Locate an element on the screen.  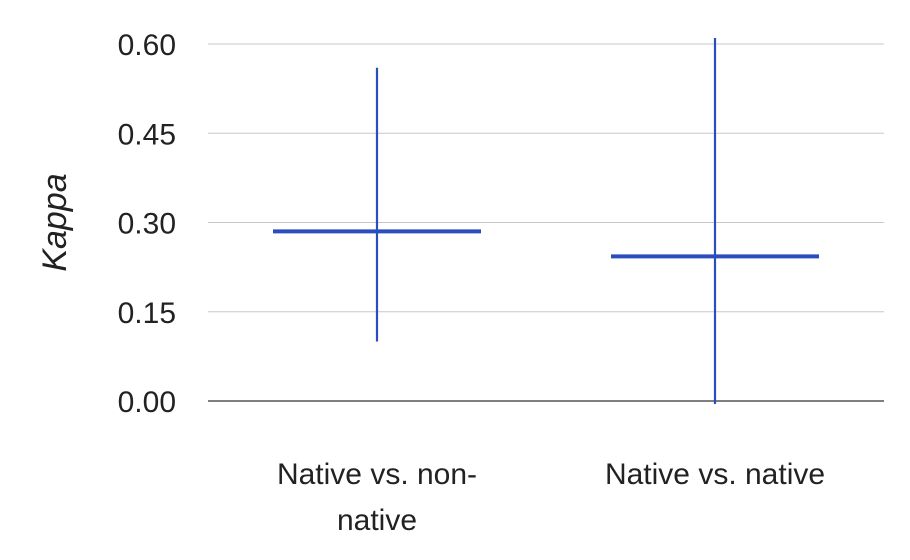
y-tick-label: 0.45 is located at coordinates (147, 134).